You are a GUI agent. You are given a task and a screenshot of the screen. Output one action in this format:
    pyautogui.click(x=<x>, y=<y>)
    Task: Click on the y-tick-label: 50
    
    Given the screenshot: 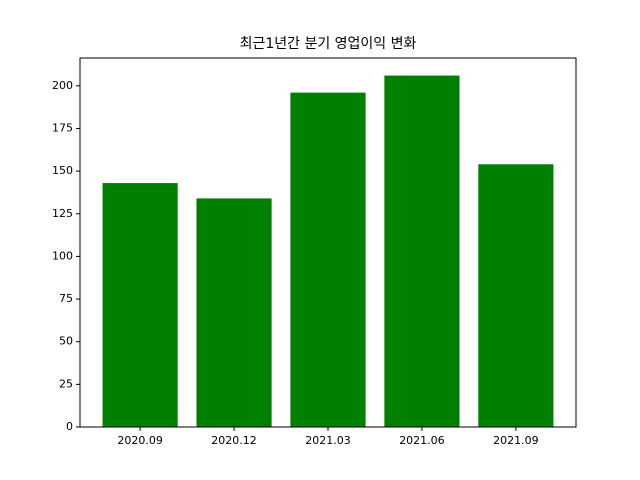 What is the action you would take?
    pyautogui.click(x=66, y=341)
    